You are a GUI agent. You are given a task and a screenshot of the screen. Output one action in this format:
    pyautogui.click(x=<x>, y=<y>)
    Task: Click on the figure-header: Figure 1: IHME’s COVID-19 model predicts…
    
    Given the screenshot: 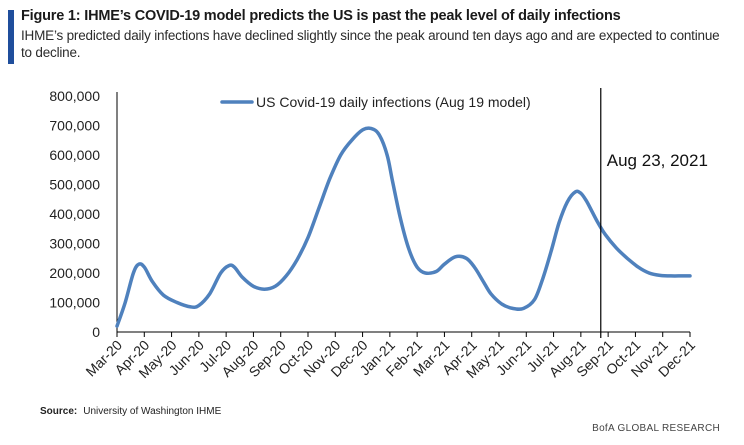 What is the action you would take?
    pyautogui.click(x=372, y=36)
    